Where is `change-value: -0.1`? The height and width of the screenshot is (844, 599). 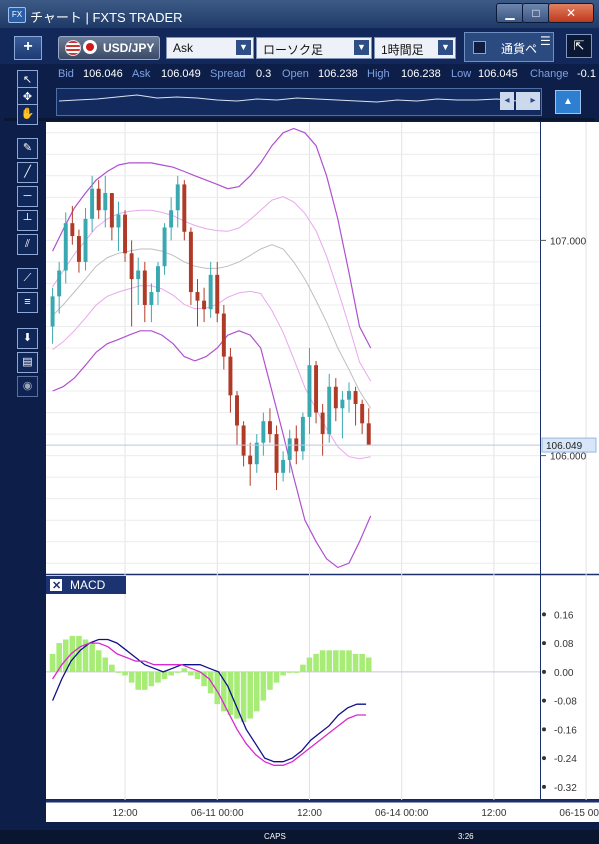 change-value: -0.1 is located at coordinates (586, 74).